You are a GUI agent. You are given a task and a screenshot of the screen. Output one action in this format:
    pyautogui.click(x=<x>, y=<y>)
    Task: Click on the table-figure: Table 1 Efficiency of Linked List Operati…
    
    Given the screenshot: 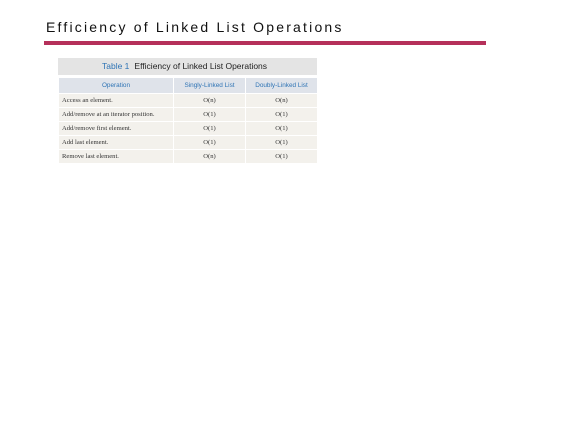 What is the action you would take?
    pyautogui.click(x=188, y=111)
    